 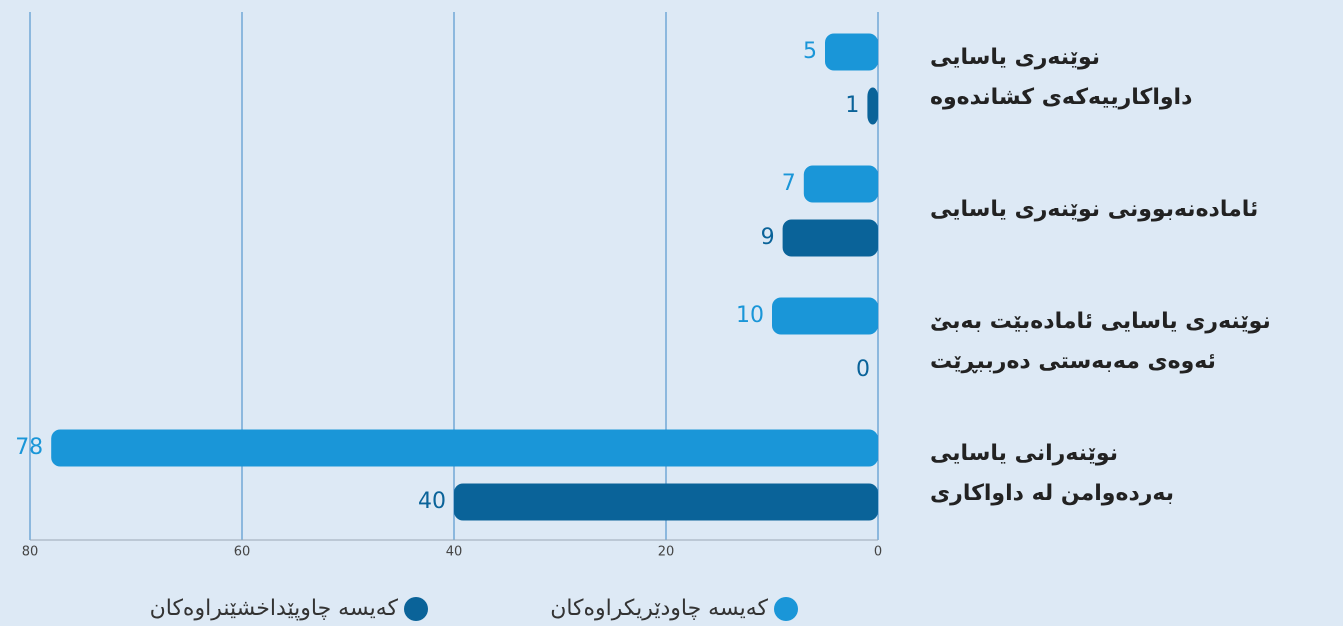 What do you see at coordinates (768, 237) in the screenshot?
I see `value-label: 9` at bounding box center [768, 237].